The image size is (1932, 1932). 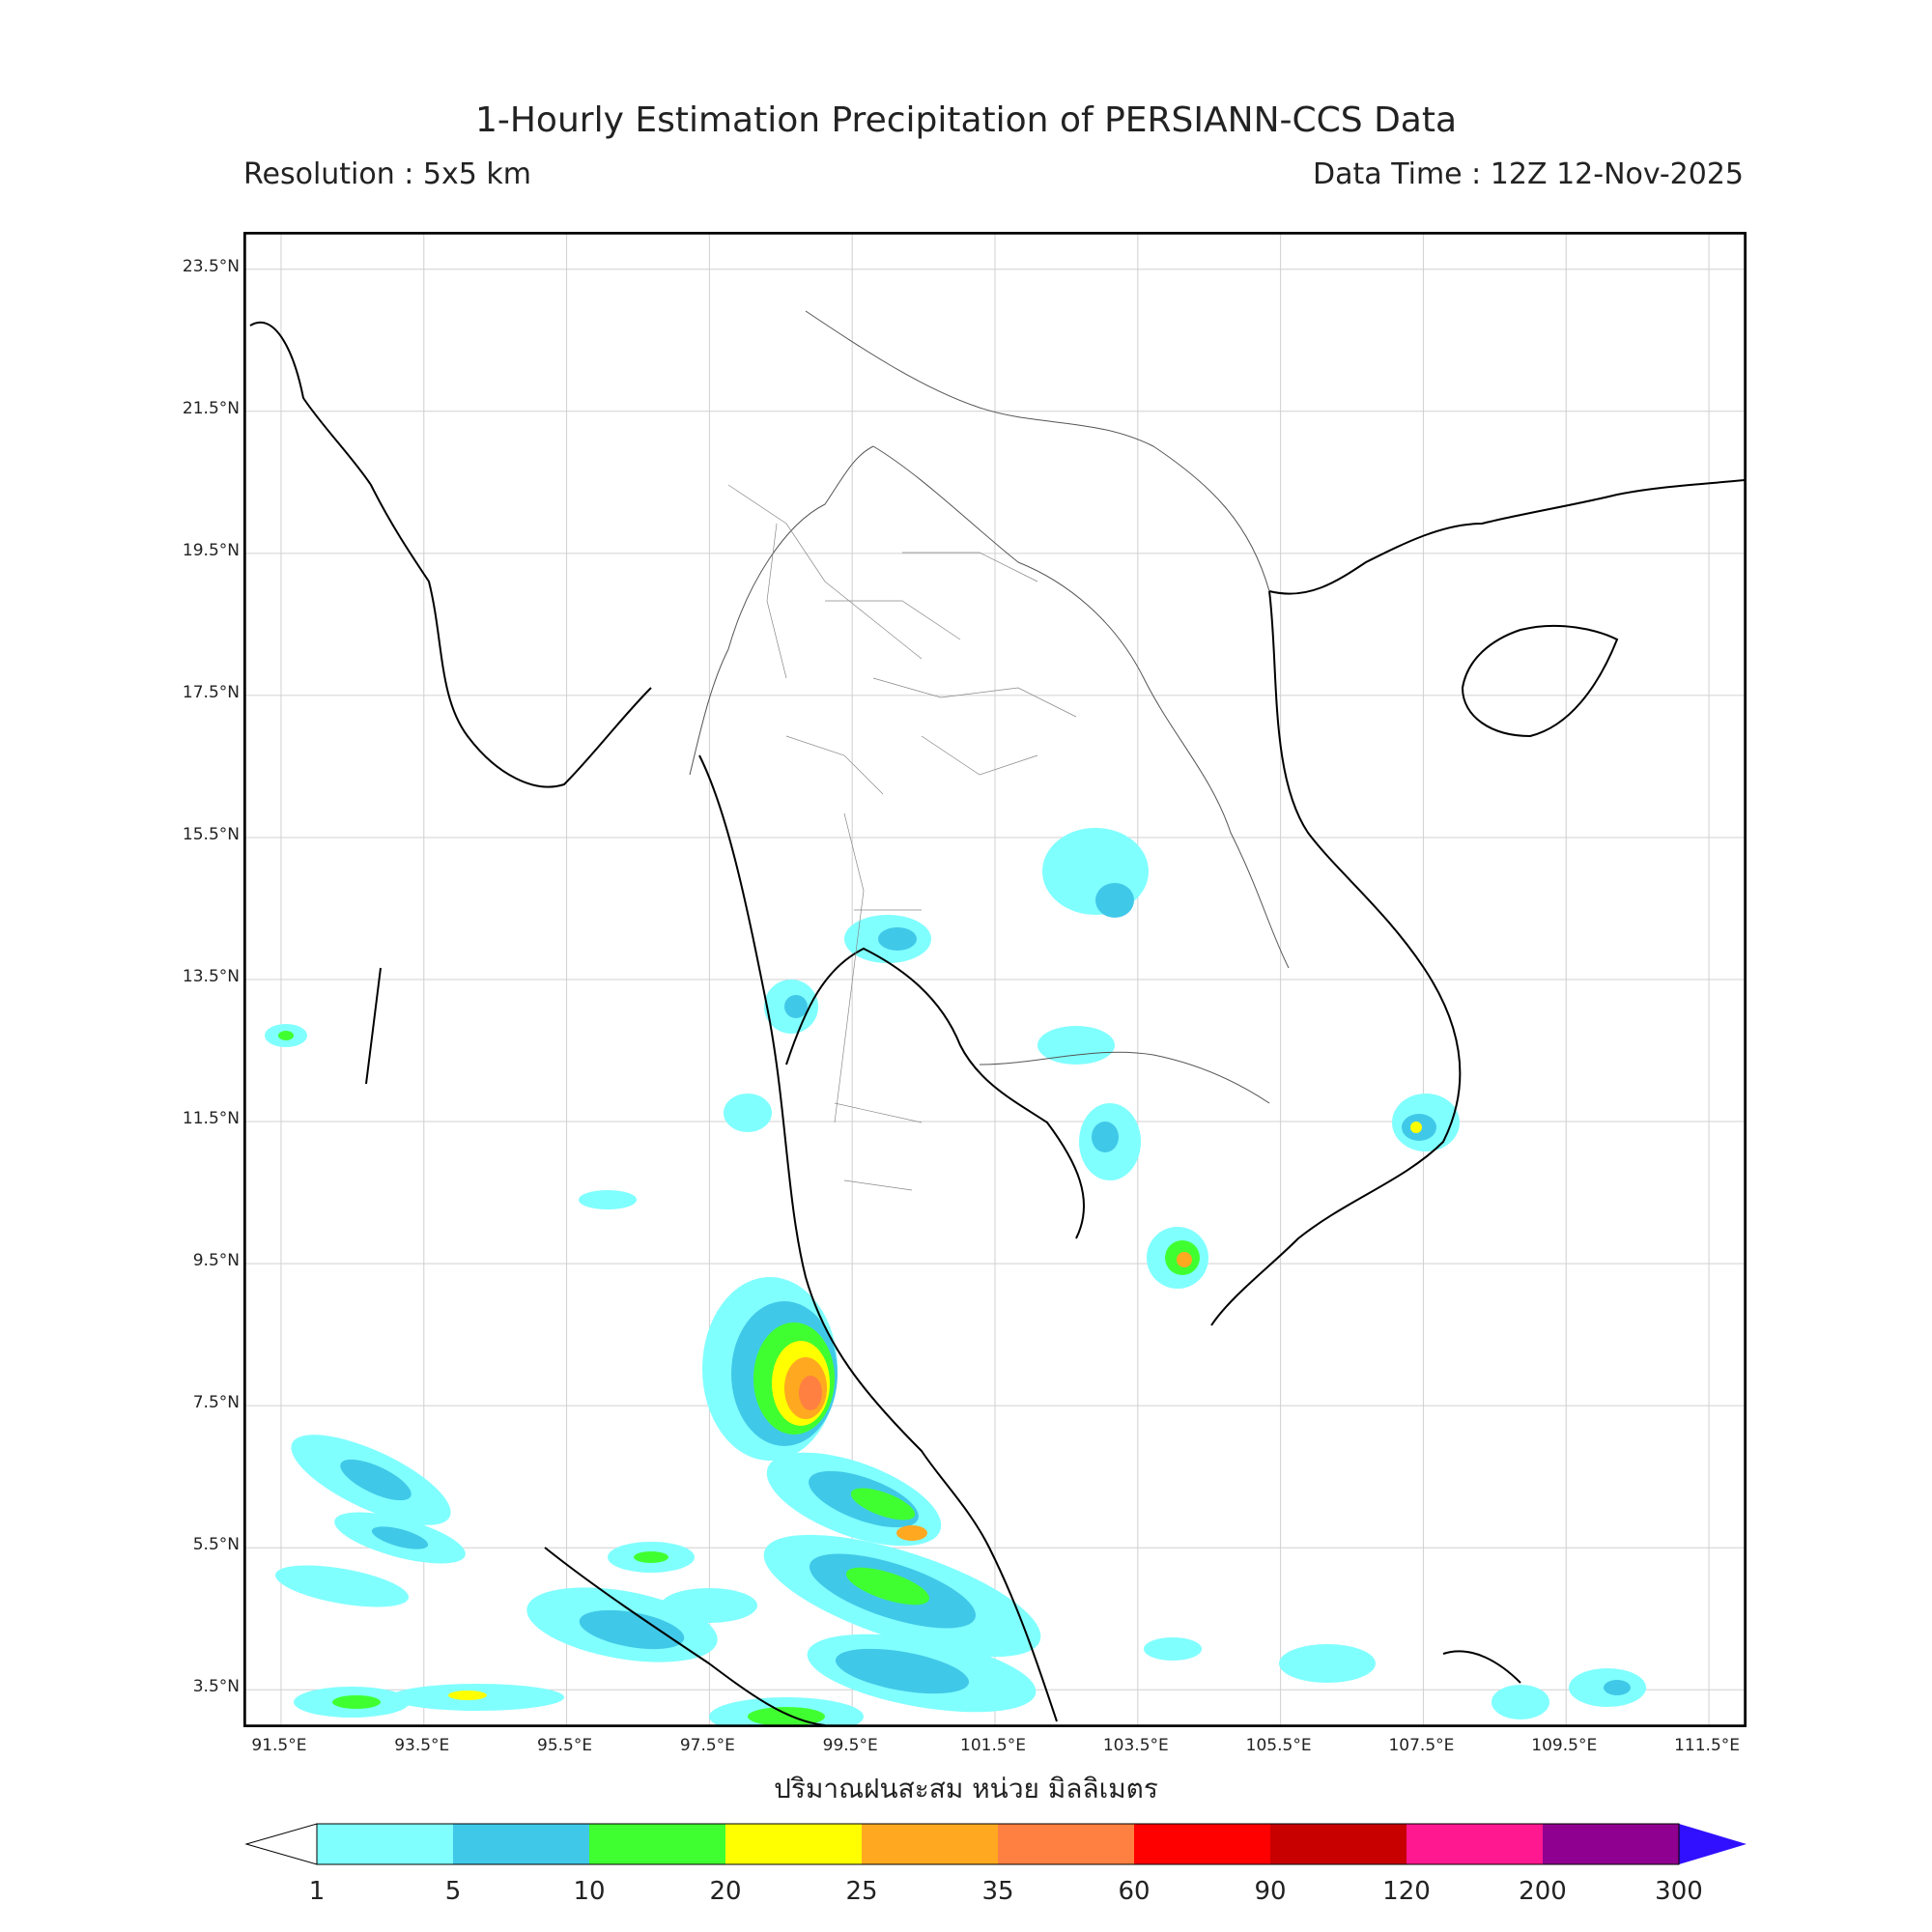 I want to click on colorbar-tick-label: 35, so click(x=997, y=1891).